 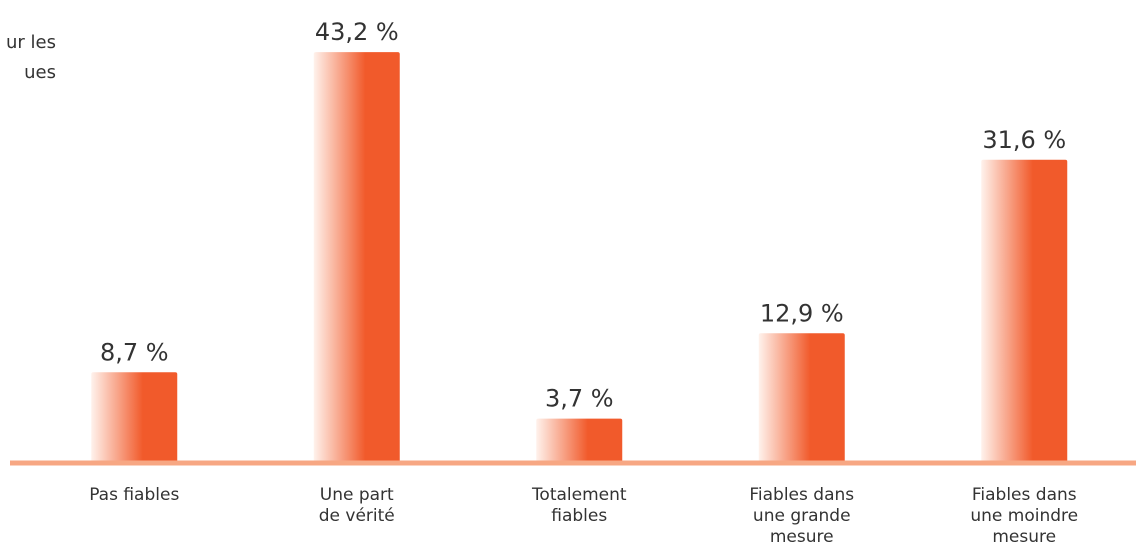 I want to click on x-tick-label: Totalement, so click(x=579, y=495).